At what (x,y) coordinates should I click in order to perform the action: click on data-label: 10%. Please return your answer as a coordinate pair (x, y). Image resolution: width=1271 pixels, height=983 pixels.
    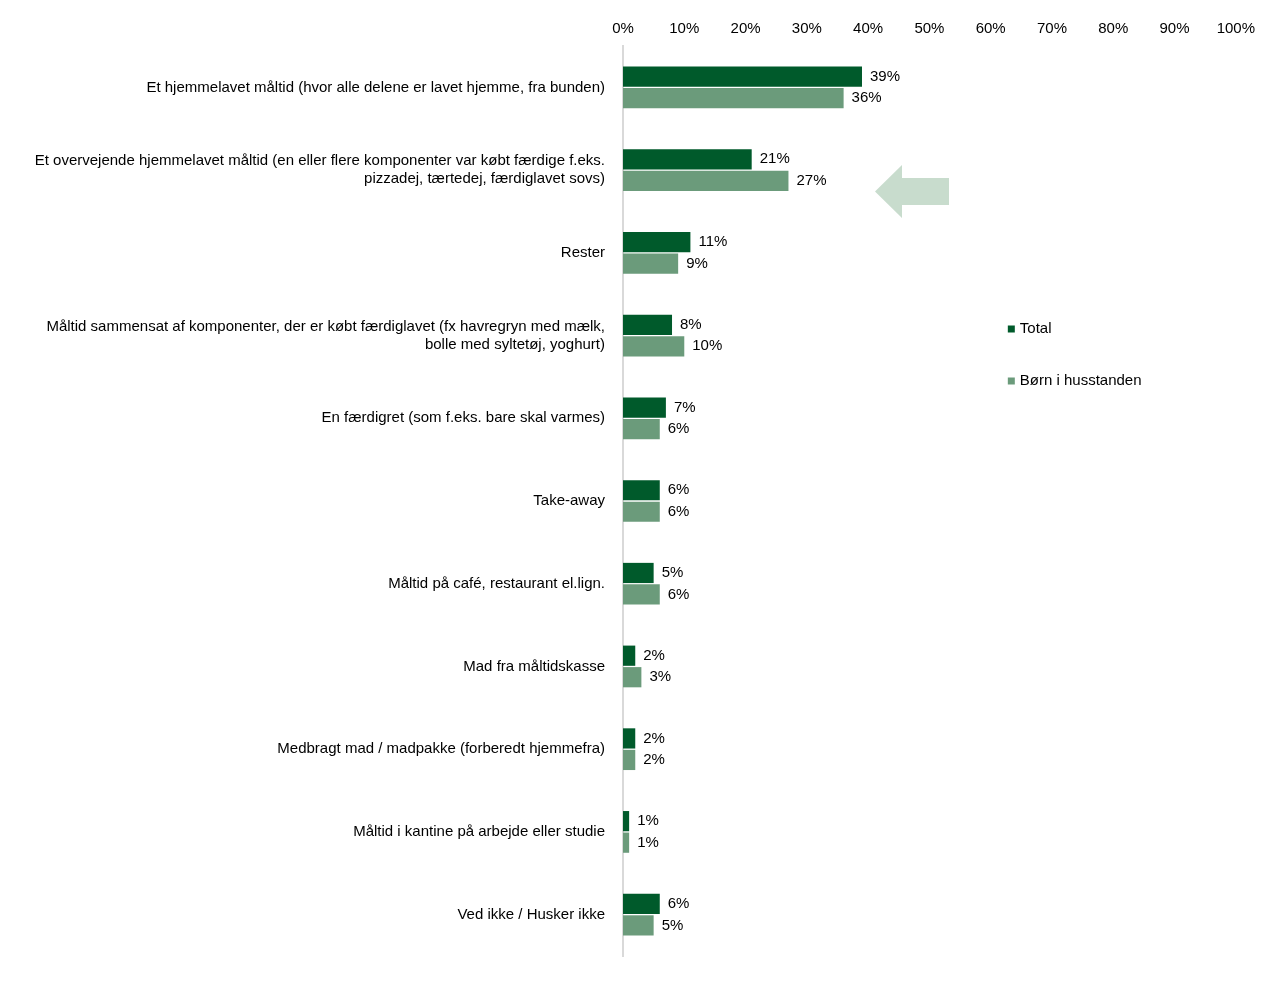
    Looking at the image, I should click on (707, 345).